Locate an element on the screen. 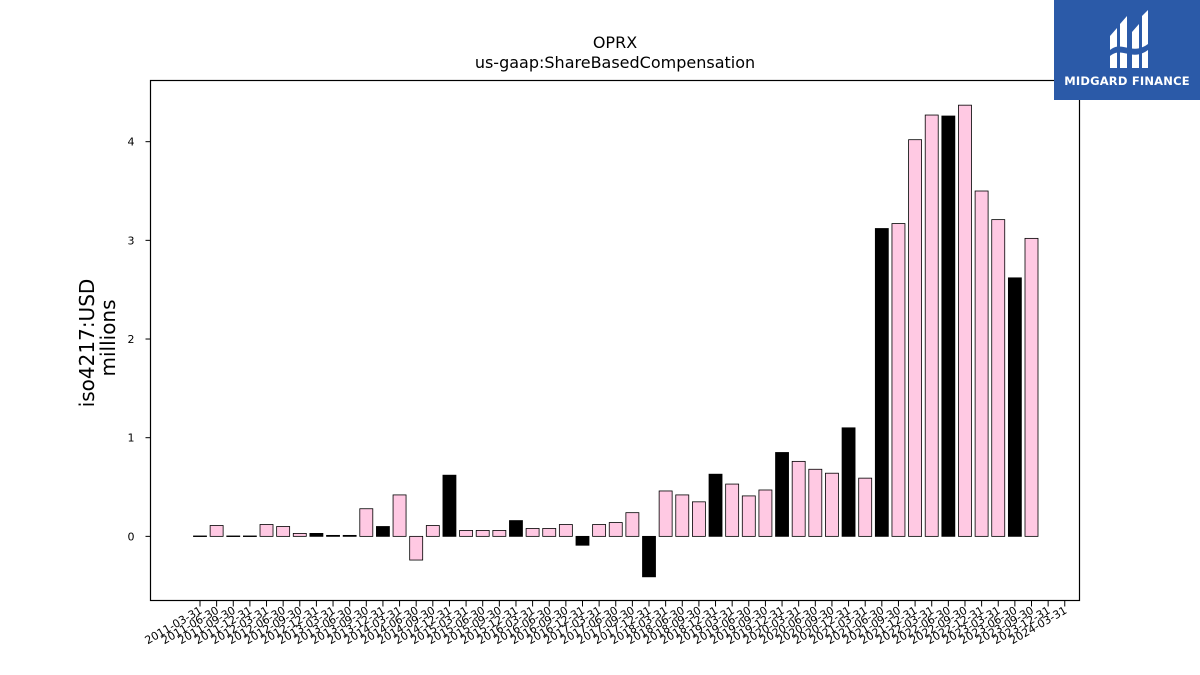 This screenshot has width=1200, height=675. y-tick-label: 0 is located at coordinates (131, 536).